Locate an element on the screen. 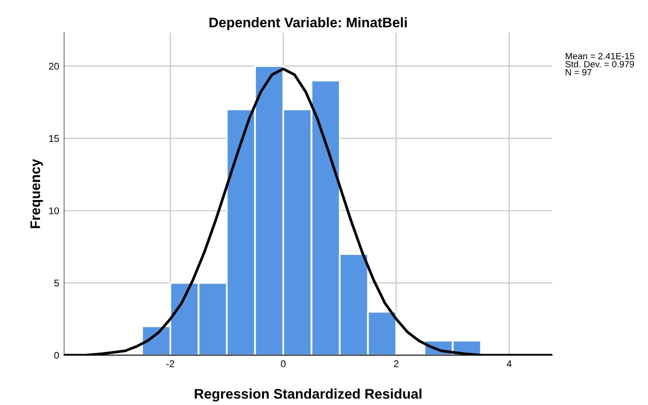  y-axis-title: Frequency is located at coordinates (36, 193).